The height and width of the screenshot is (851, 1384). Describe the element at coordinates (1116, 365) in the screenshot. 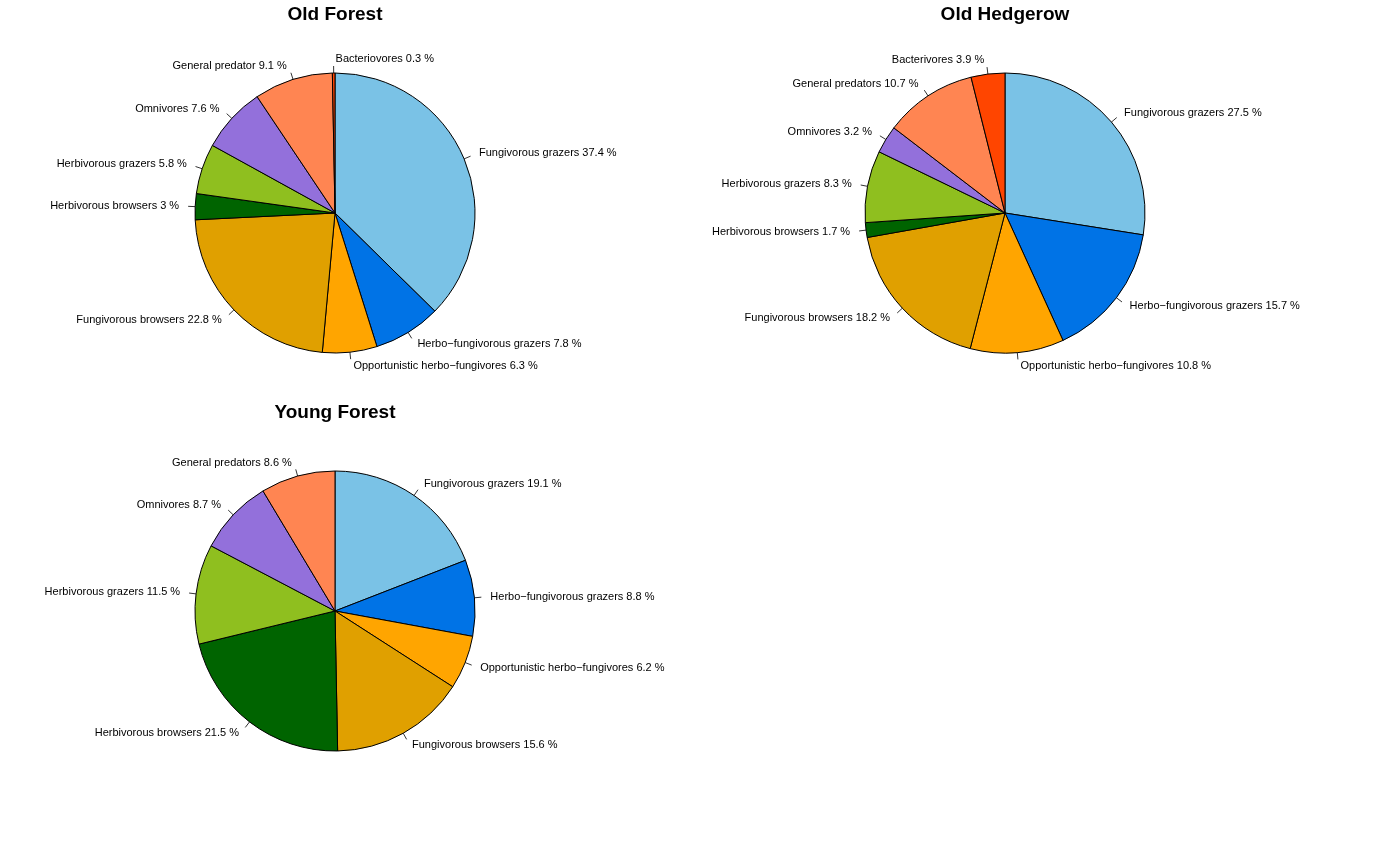

I see `slice-label: Opportunistic herbo−fungivores 10.8 %` at that location.